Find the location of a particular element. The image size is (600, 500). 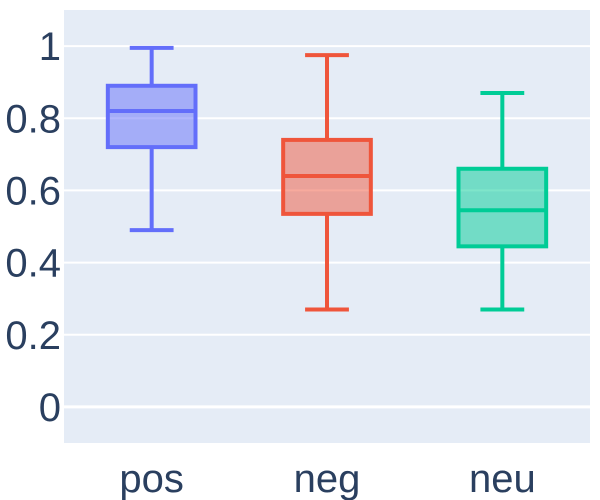

y-tick-label: 0.8 is located at coordinates (33, 119).